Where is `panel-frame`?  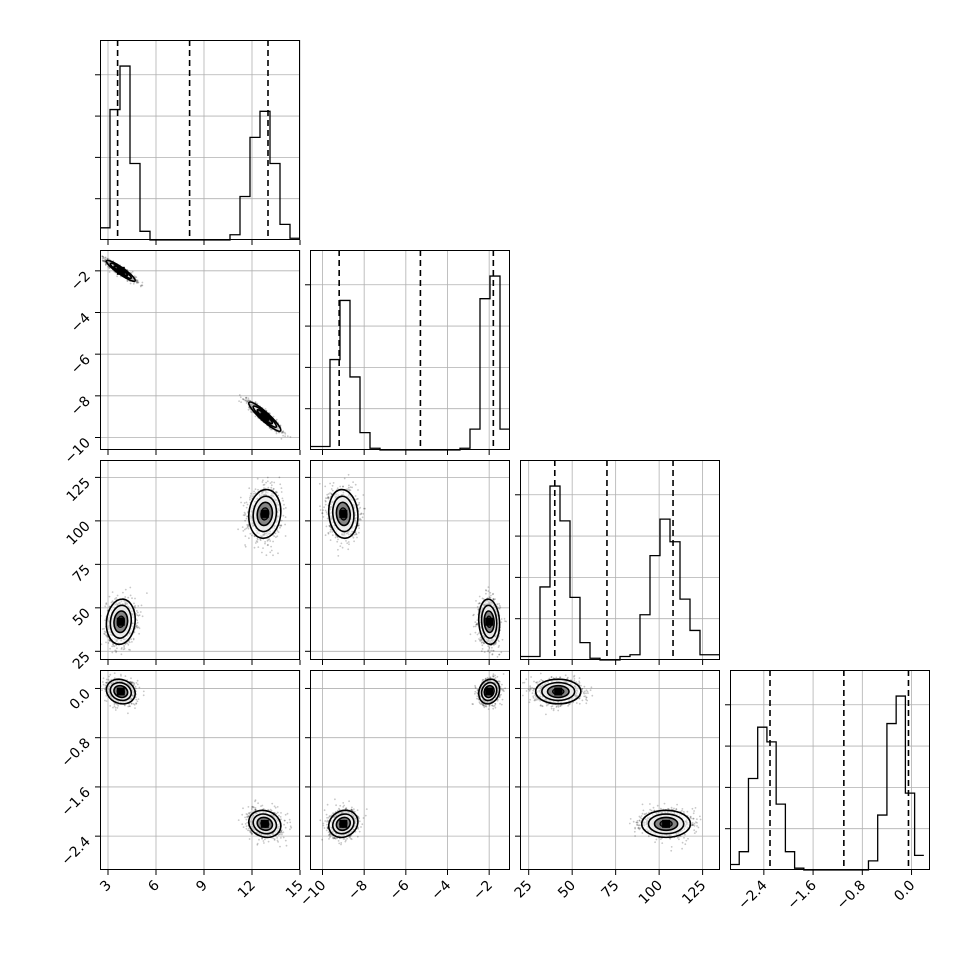
panel-frame is located at coordinates (200, 560).